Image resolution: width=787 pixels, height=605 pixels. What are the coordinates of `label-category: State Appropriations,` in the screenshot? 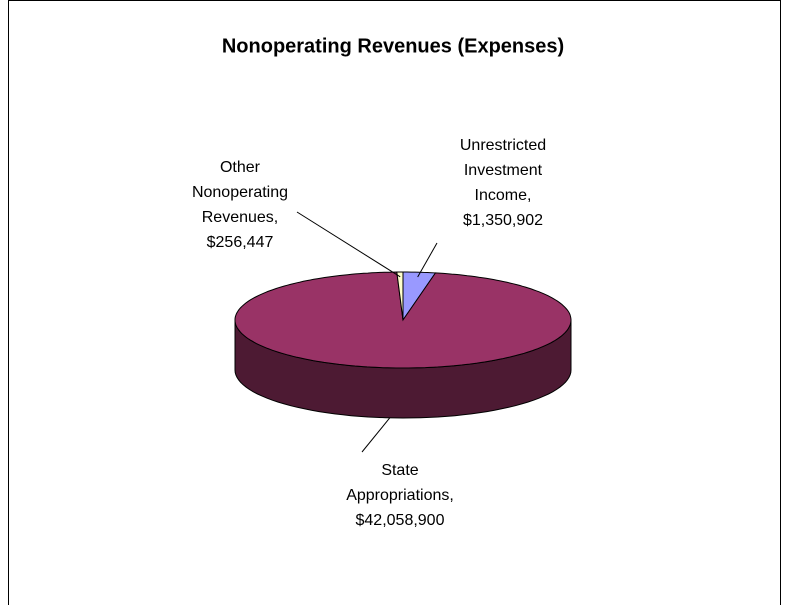 It's located at (400, 483).